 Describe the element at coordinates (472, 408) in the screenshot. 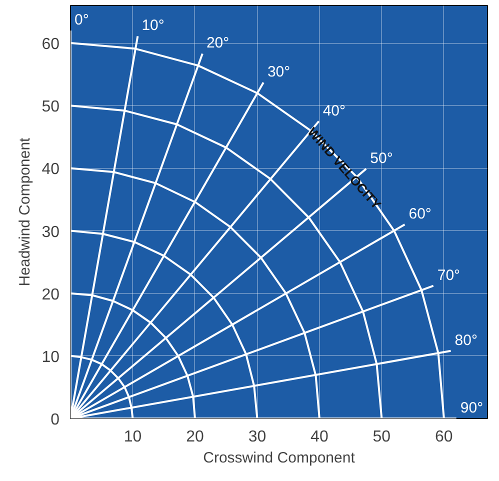

I see `series-label: 90°` at that location.